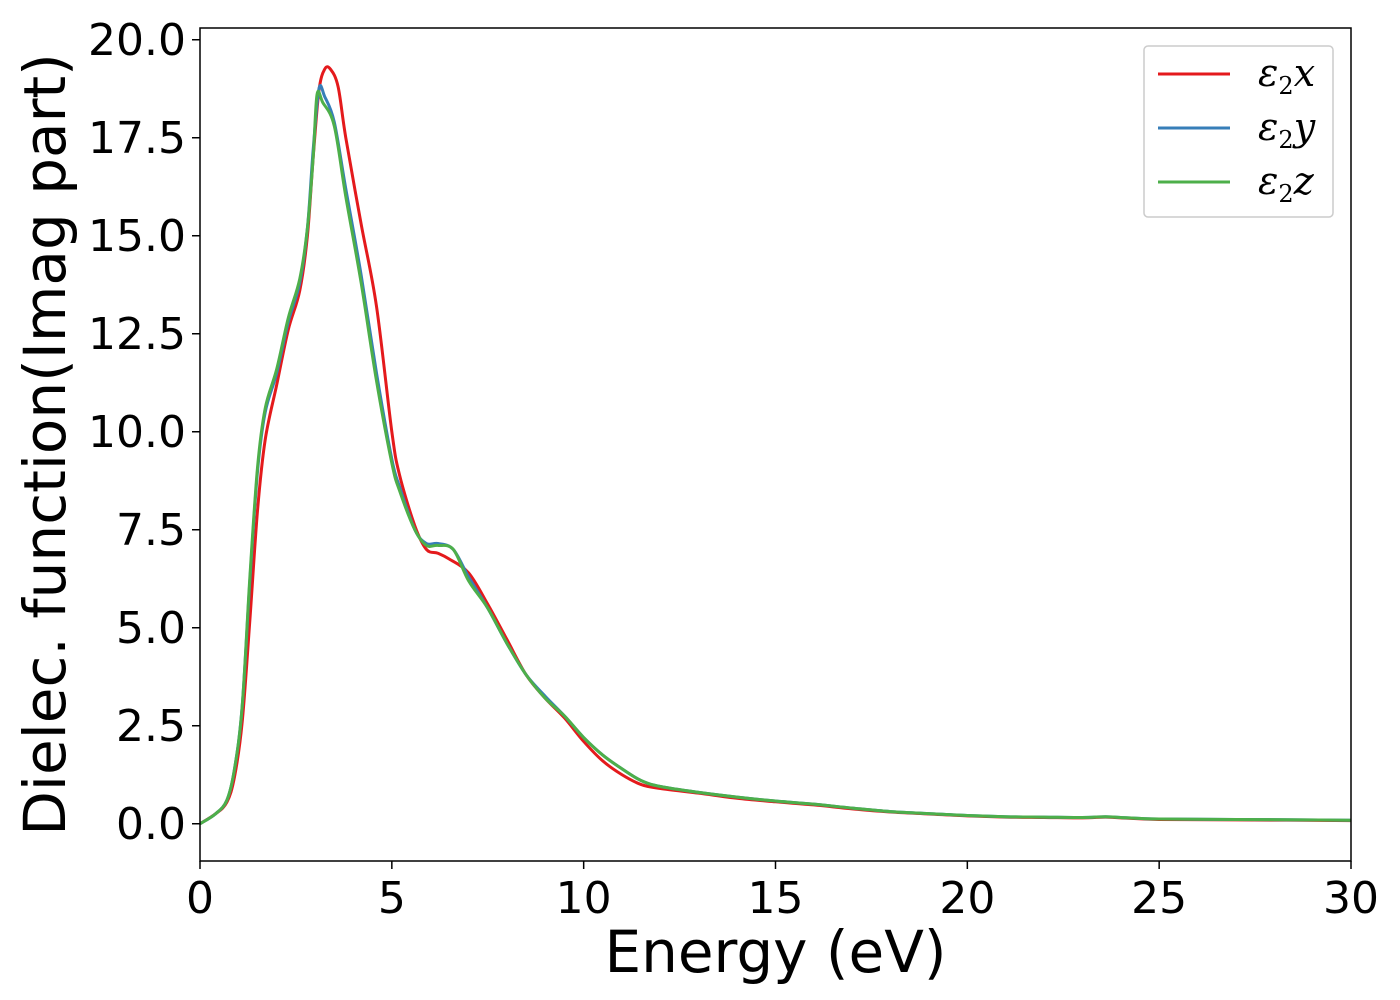  What do you see at coordinates (1286, 183) in the screenshot?
I see `legend-label-z: ε2z` at bounding box center [1286, 183].